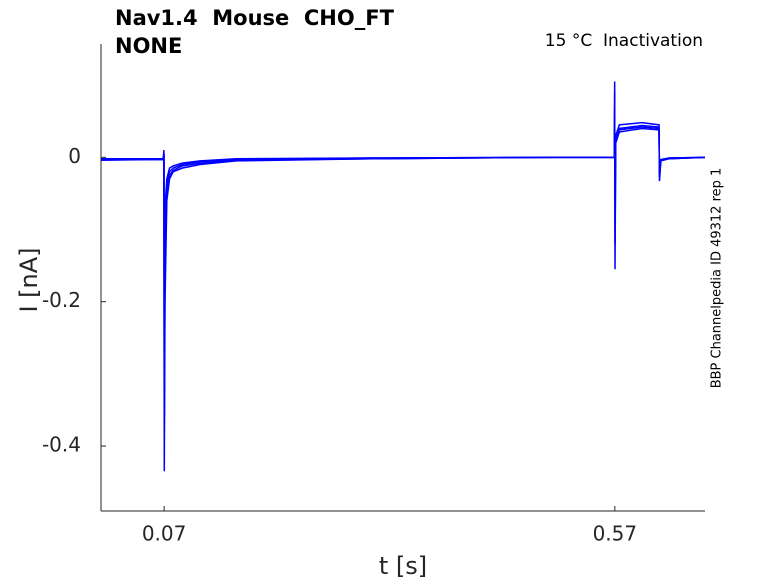  Describe the element at coordinates (74, 156) in the screenshot. I see `y-tick-label: 0` at that location.